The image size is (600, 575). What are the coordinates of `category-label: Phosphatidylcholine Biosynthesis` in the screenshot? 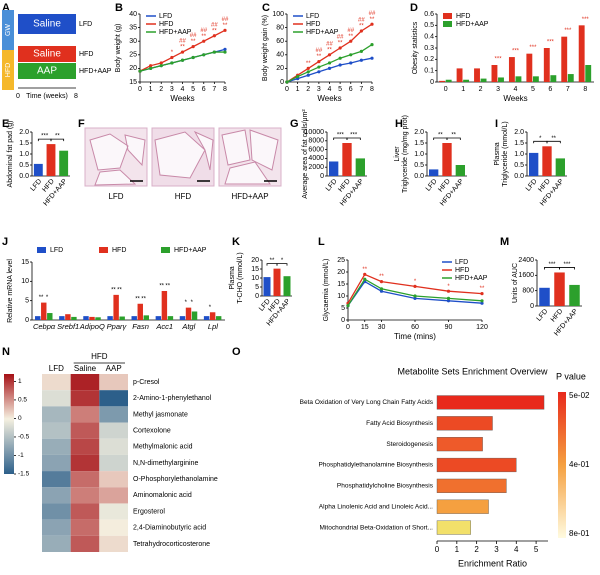 It's located at (385, 486).